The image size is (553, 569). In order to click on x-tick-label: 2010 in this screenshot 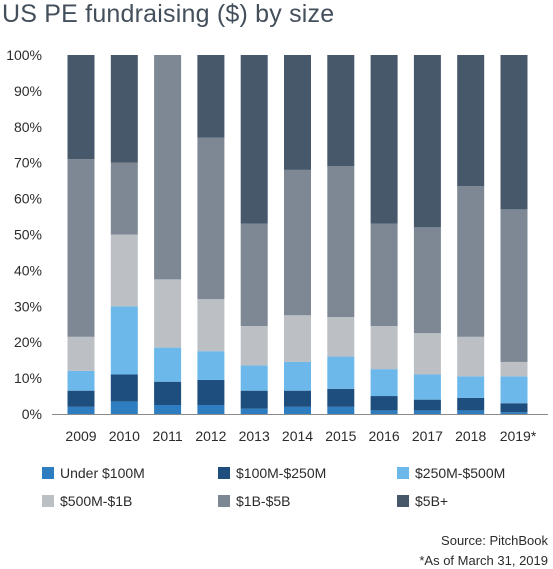, I will do `click(124, 436)`.